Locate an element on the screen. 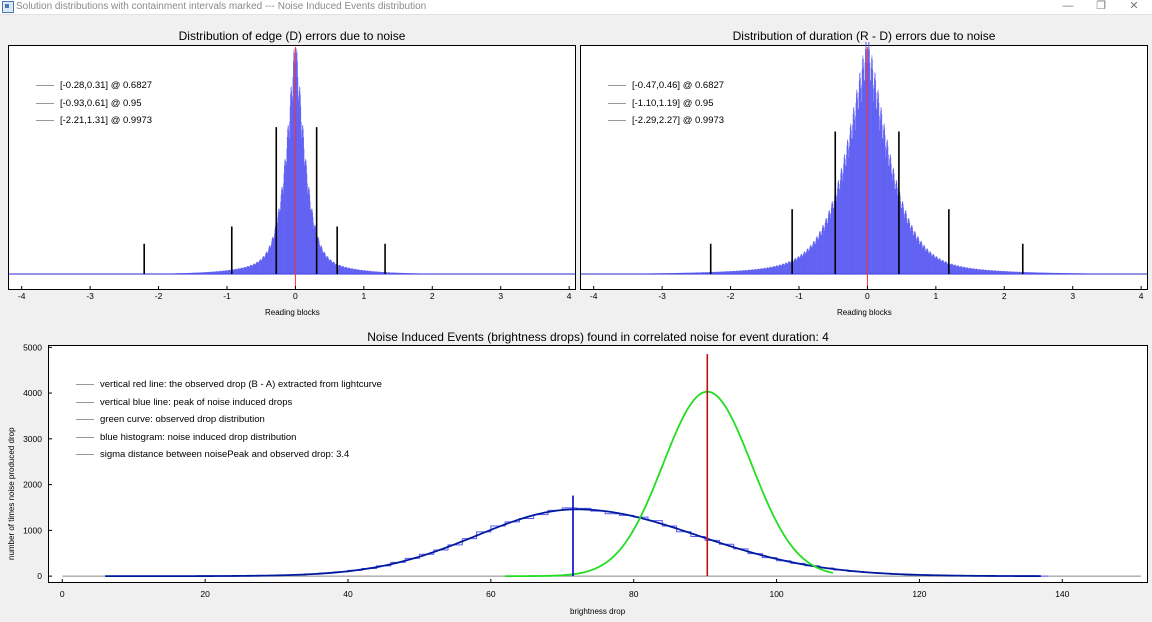  legend-label: [-0.93,0.61] @ 0.95 is located at coordinates (101, 103).